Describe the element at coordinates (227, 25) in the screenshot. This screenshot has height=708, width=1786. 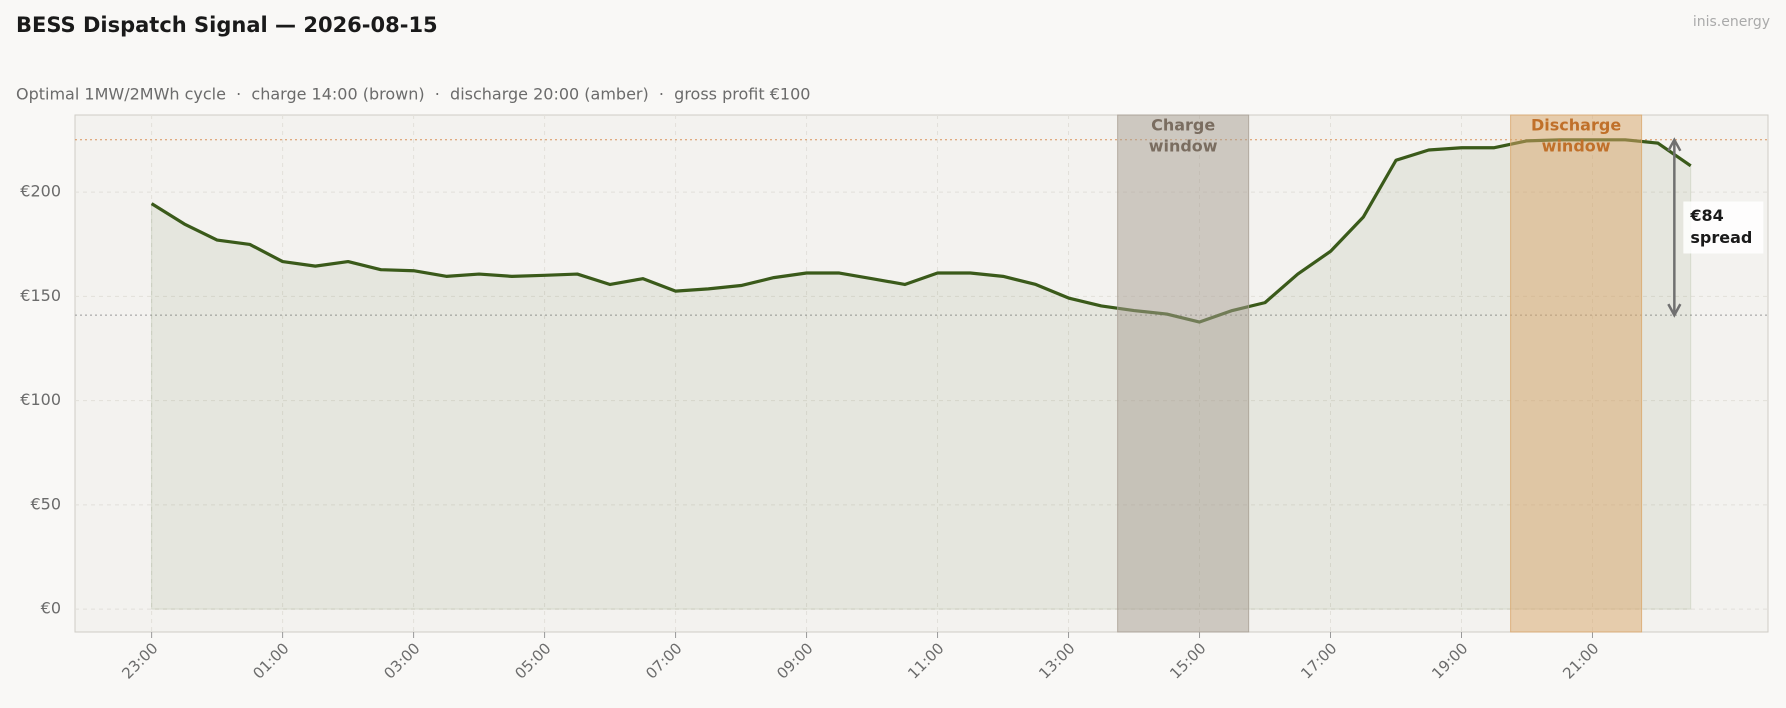
I see `chart-title: BESS Dispatch Signal — 2026-08-15` at that location.